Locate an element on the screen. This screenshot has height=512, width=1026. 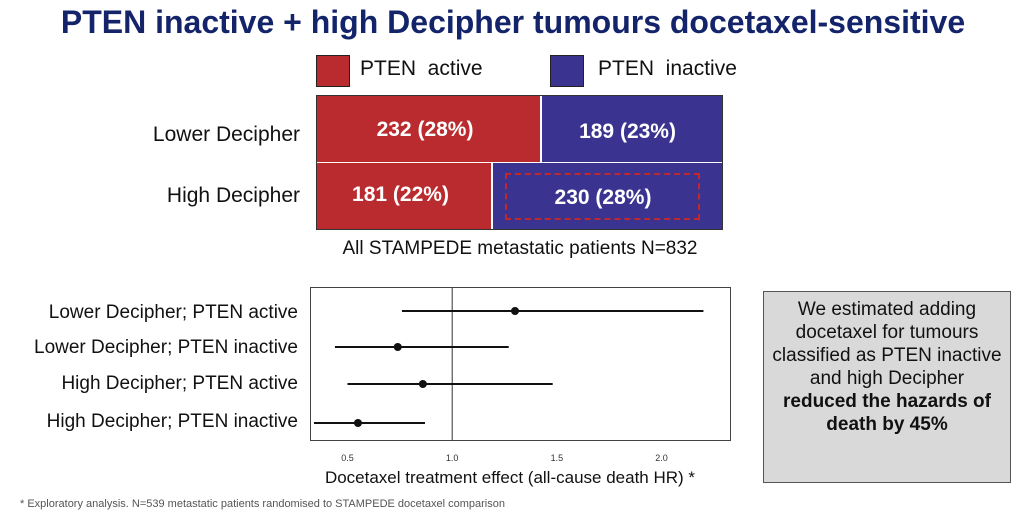
bar-row-label-lower: Lower Decipher is located at coordinates (226, 134).